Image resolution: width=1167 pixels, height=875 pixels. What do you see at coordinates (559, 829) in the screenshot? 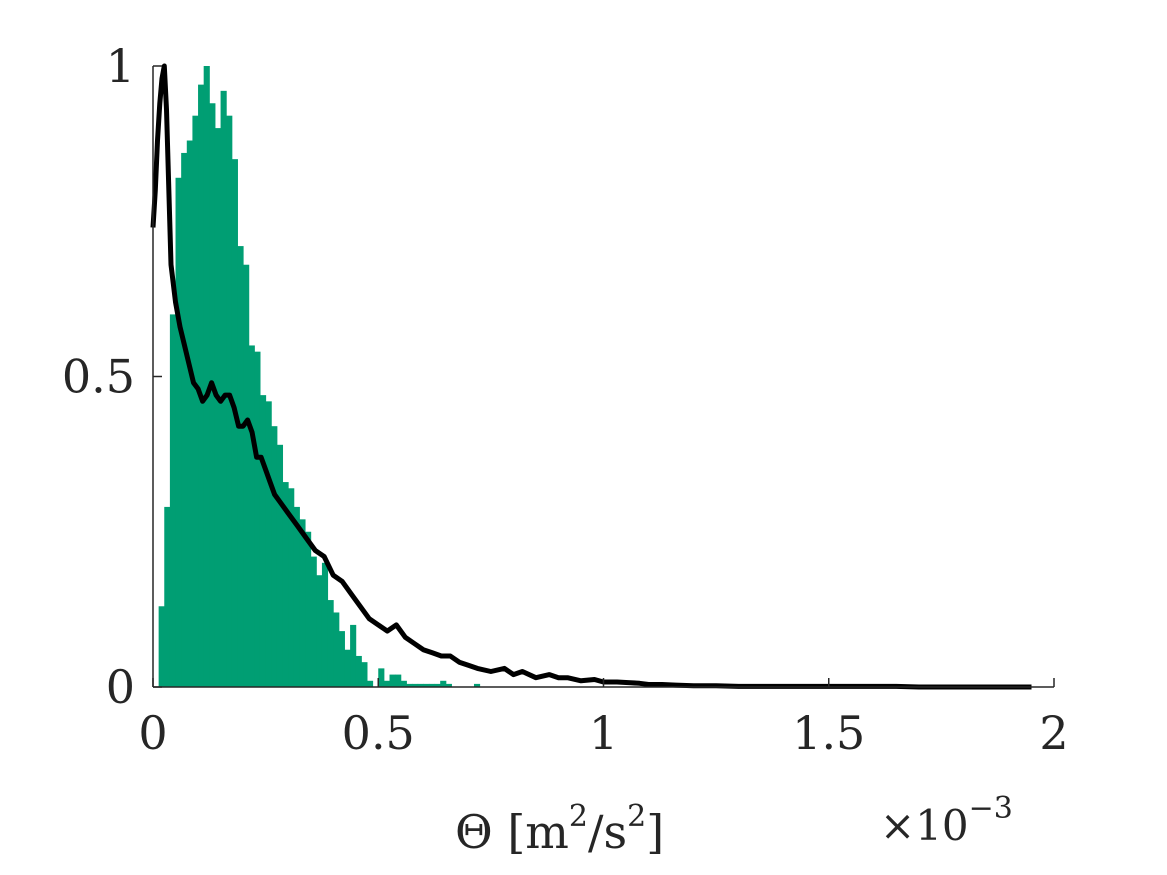
I see `x-axis-label: Θ [m2/s2]` at bounding box center [559, 829].